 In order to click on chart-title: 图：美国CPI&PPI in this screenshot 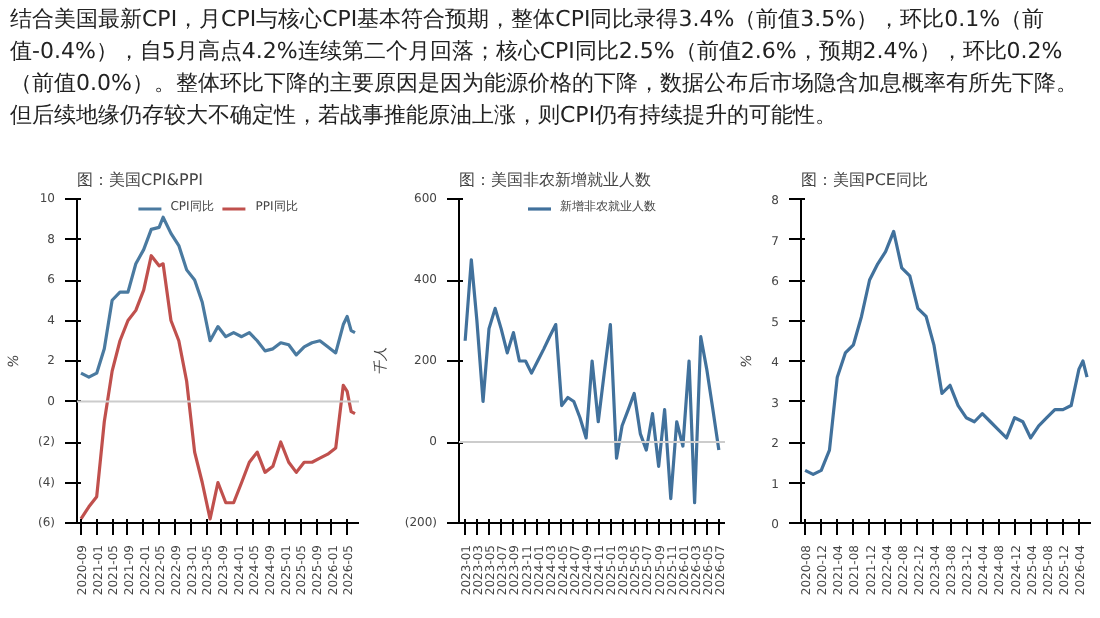, I will do `click(140, 180)`.